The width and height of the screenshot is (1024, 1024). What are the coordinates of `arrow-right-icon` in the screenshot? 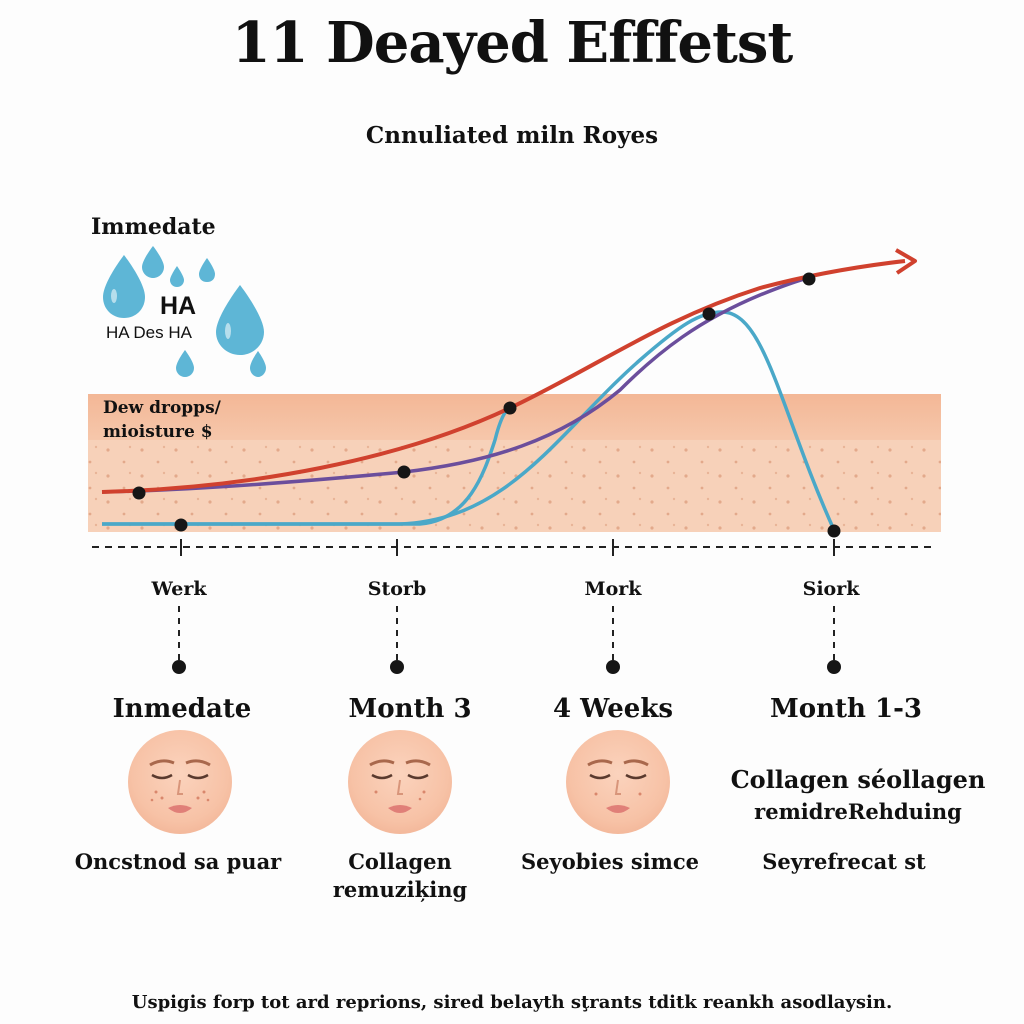 It's located at (905, 261).